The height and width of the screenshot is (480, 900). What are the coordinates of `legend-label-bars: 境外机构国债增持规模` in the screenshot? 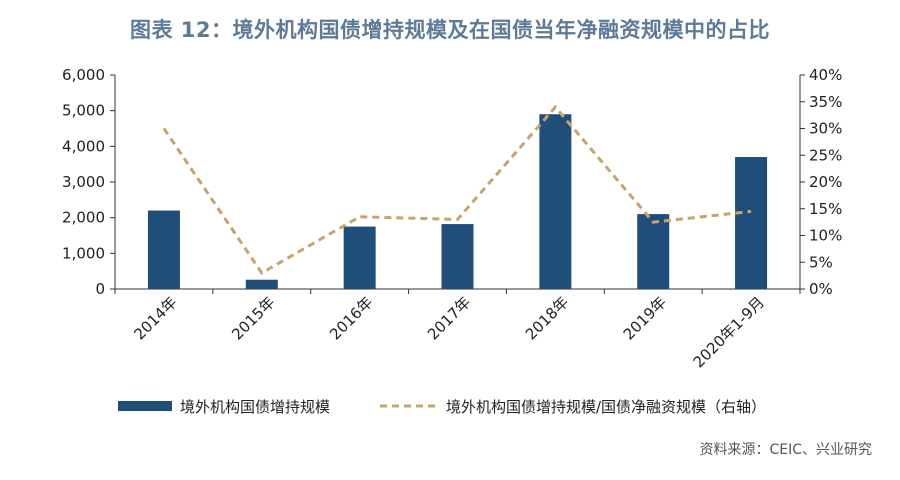 It's located at (255, 407).